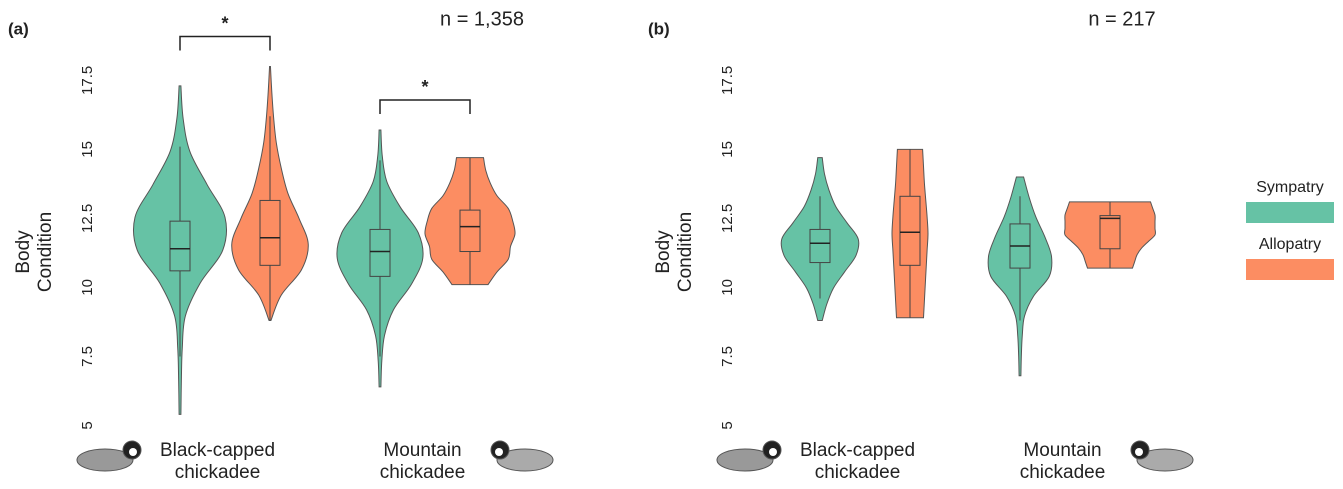 The image size is (1343, 489). What do you see at coordinates (482, 19) in the screenshot?
I see `sample-size: n = 1,358` at bounding box center [482, 19].